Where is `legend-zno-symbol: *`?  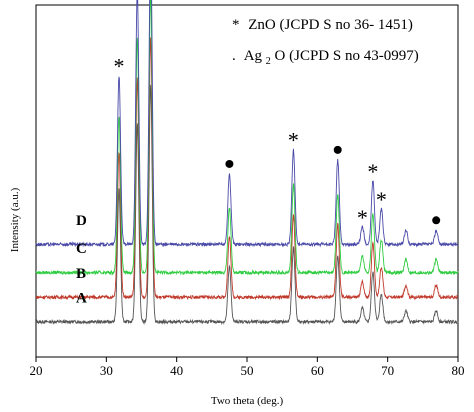
legend-zno-symbol: * is located at coordinates (236, 25).